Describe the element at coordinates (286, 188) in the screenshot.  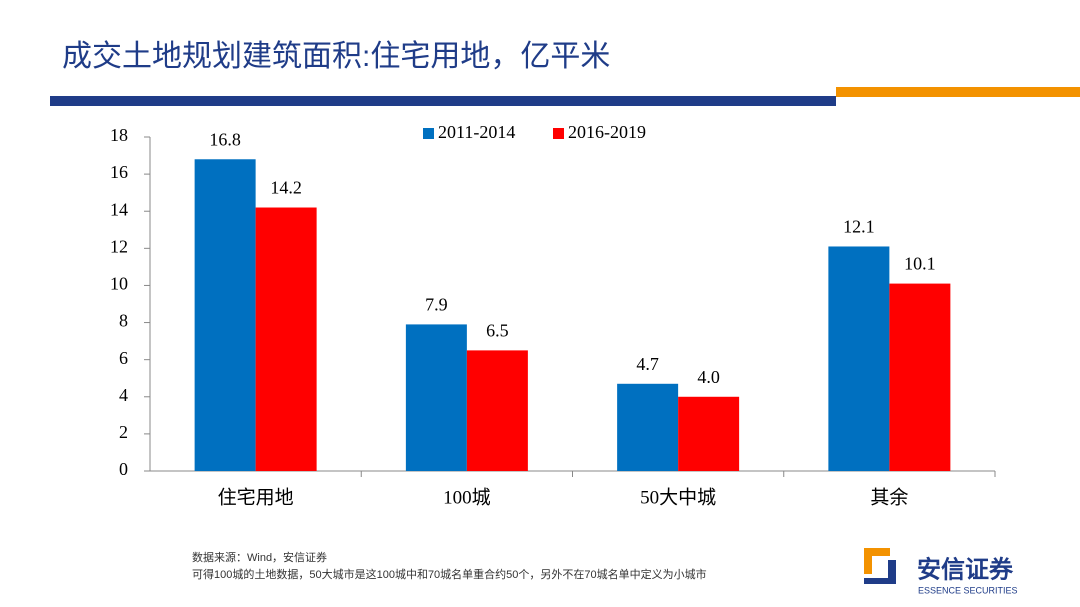
I see `value-label: 14.2` at that location.